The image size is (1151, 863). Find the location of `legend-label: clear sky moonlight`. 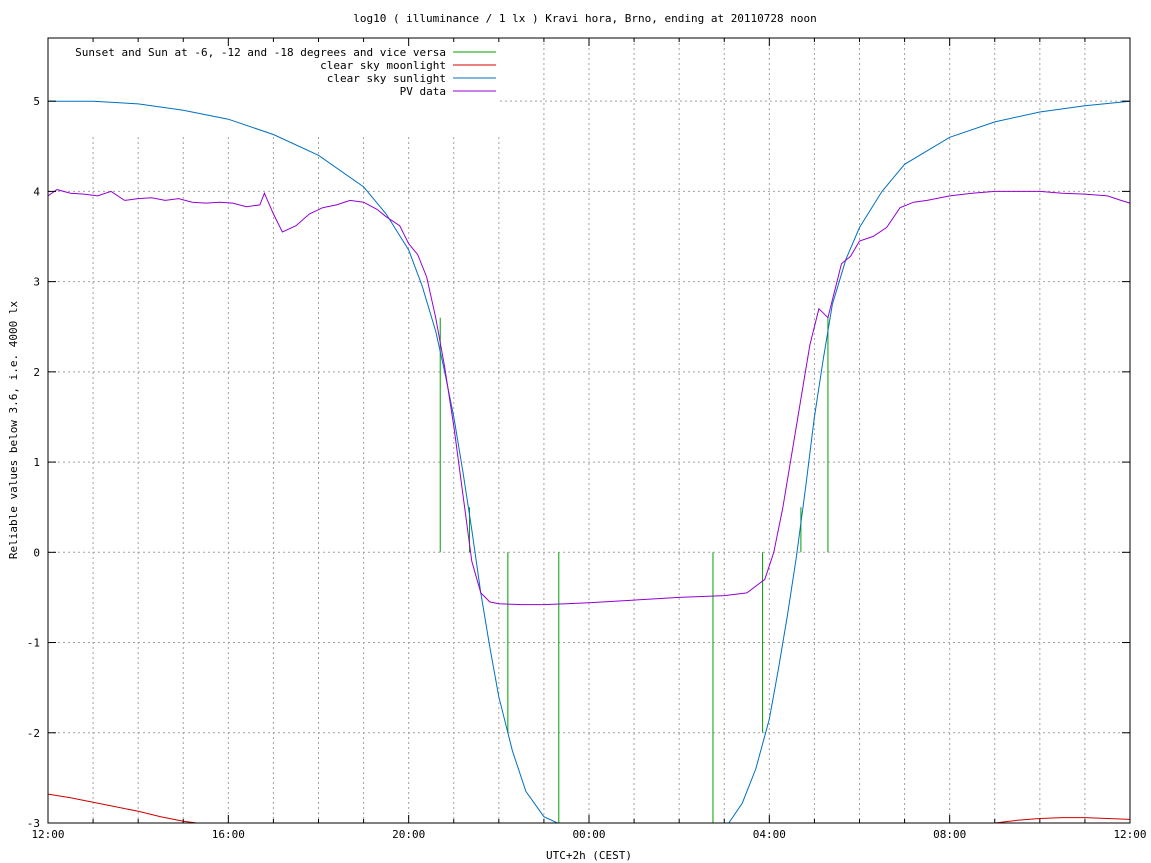

legend-label: clear sky moonlight is located at coordinates (383, 65).